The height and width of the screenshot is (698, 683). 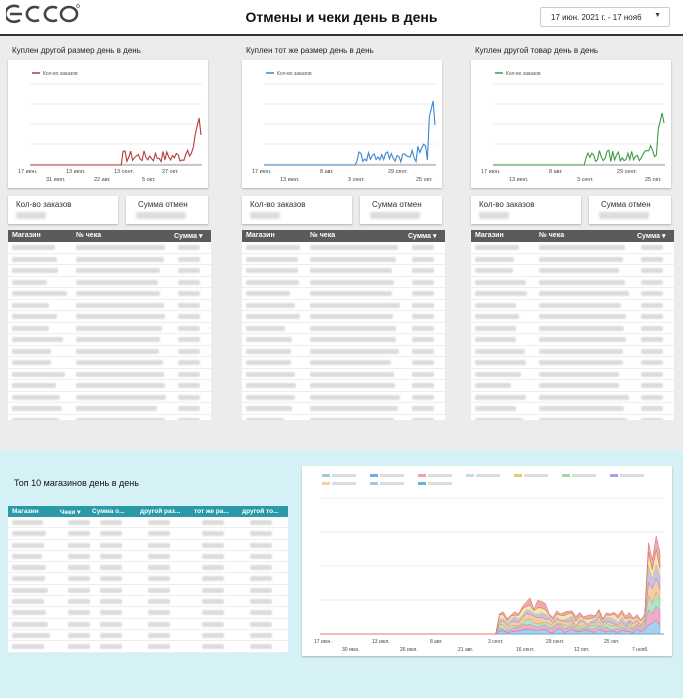 I want to click on panel-title: Куплен другой размер день в день, so click(x=76, y=50).